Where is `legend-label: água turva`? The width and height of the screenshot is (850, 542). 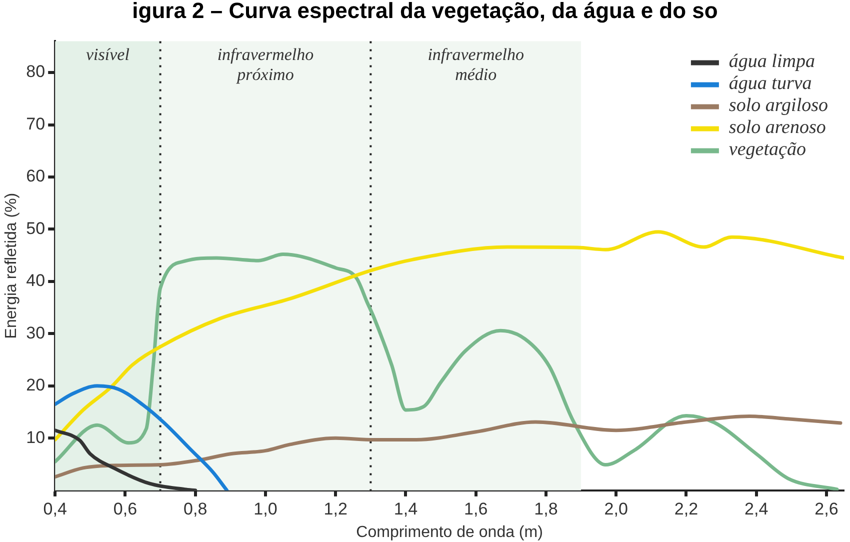 legend-label: água turva is located at coordinates (770, 83).